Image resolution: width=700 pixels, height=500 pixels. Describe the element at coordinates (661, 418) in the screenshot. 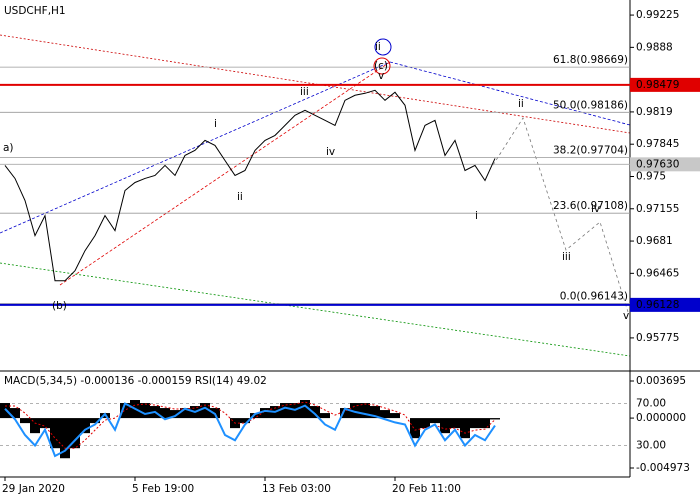

I see `y-tick-label: 0.000000` at that location.